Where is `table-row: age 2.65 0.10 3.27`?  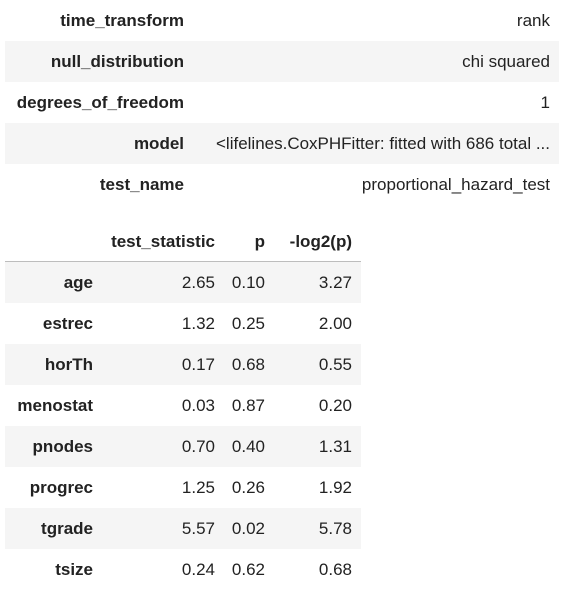 table-row: age 2.65 0.10 3.27 is located at coordinates (183, 282).